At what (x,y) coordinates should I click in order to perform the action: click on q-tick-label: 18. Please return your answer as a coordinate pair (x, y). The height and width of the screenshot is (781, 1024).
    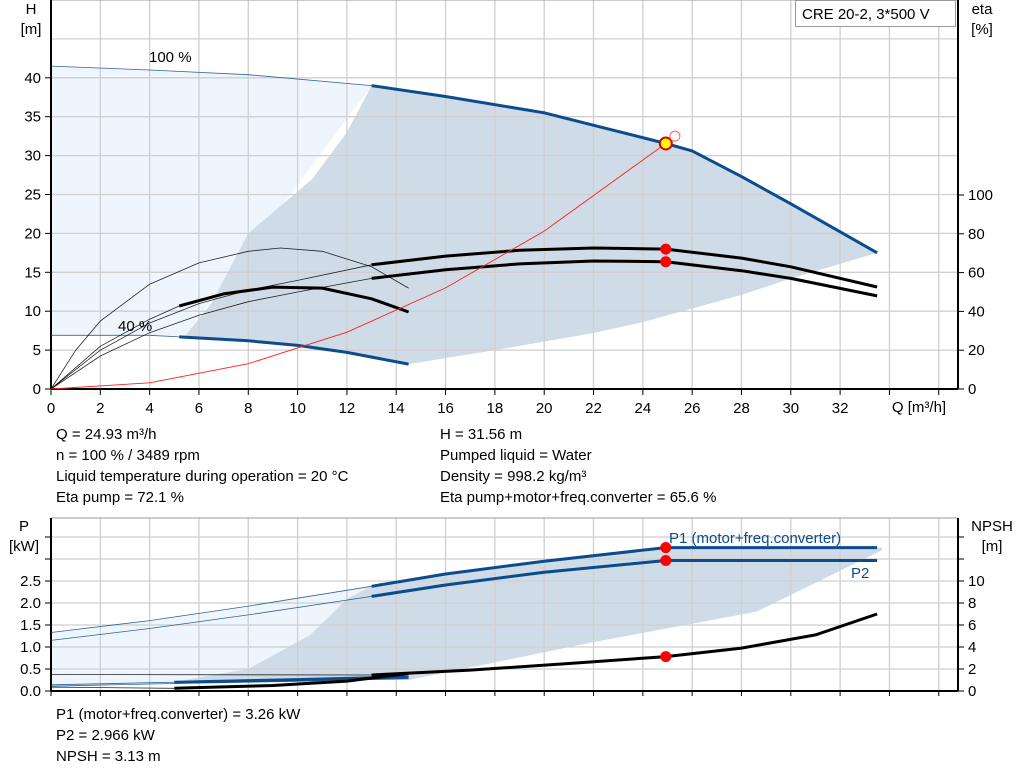
    Looking at the image, I should click on (495, 408).